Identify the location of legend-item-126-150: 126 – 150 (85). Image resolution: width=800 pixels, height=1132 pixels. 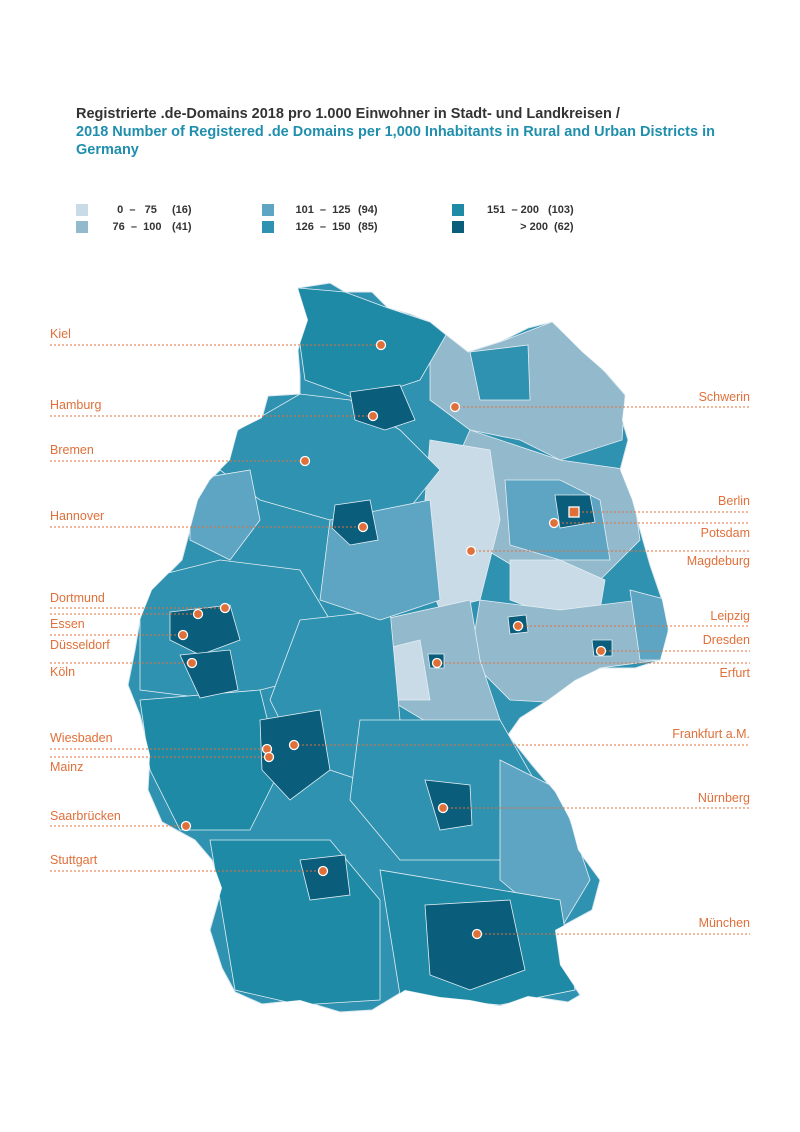
(320, 226).